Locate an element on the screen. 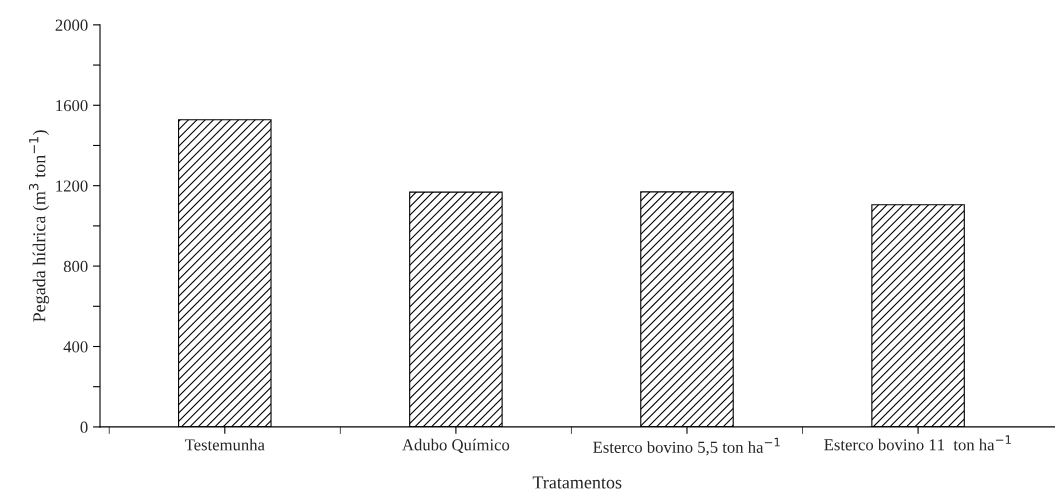 This screenshot has height=497, width=1064. y-axis-title: Pegada hídrica (m$^{3}$ ton$^{−1}$) is located at coordinates (39, 226).